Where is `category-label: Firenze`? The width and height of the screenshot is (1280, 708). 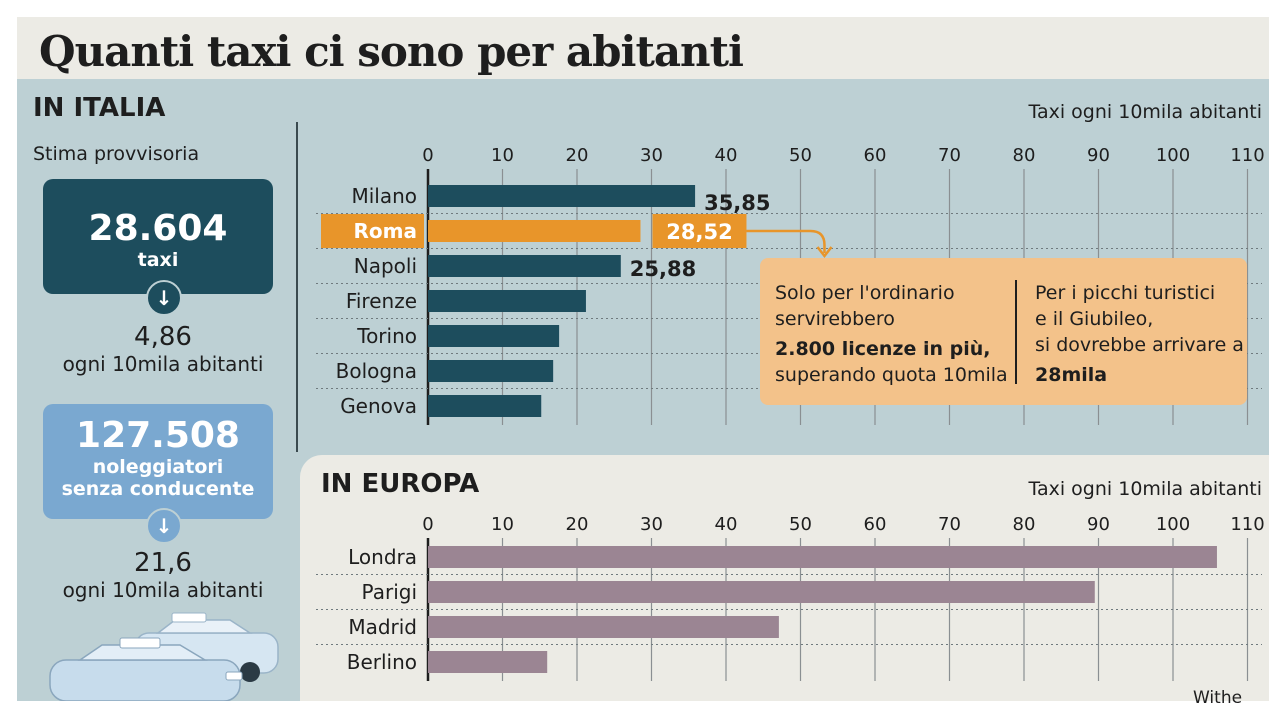
category-label: Firenze is located at coordinates (381, 301).